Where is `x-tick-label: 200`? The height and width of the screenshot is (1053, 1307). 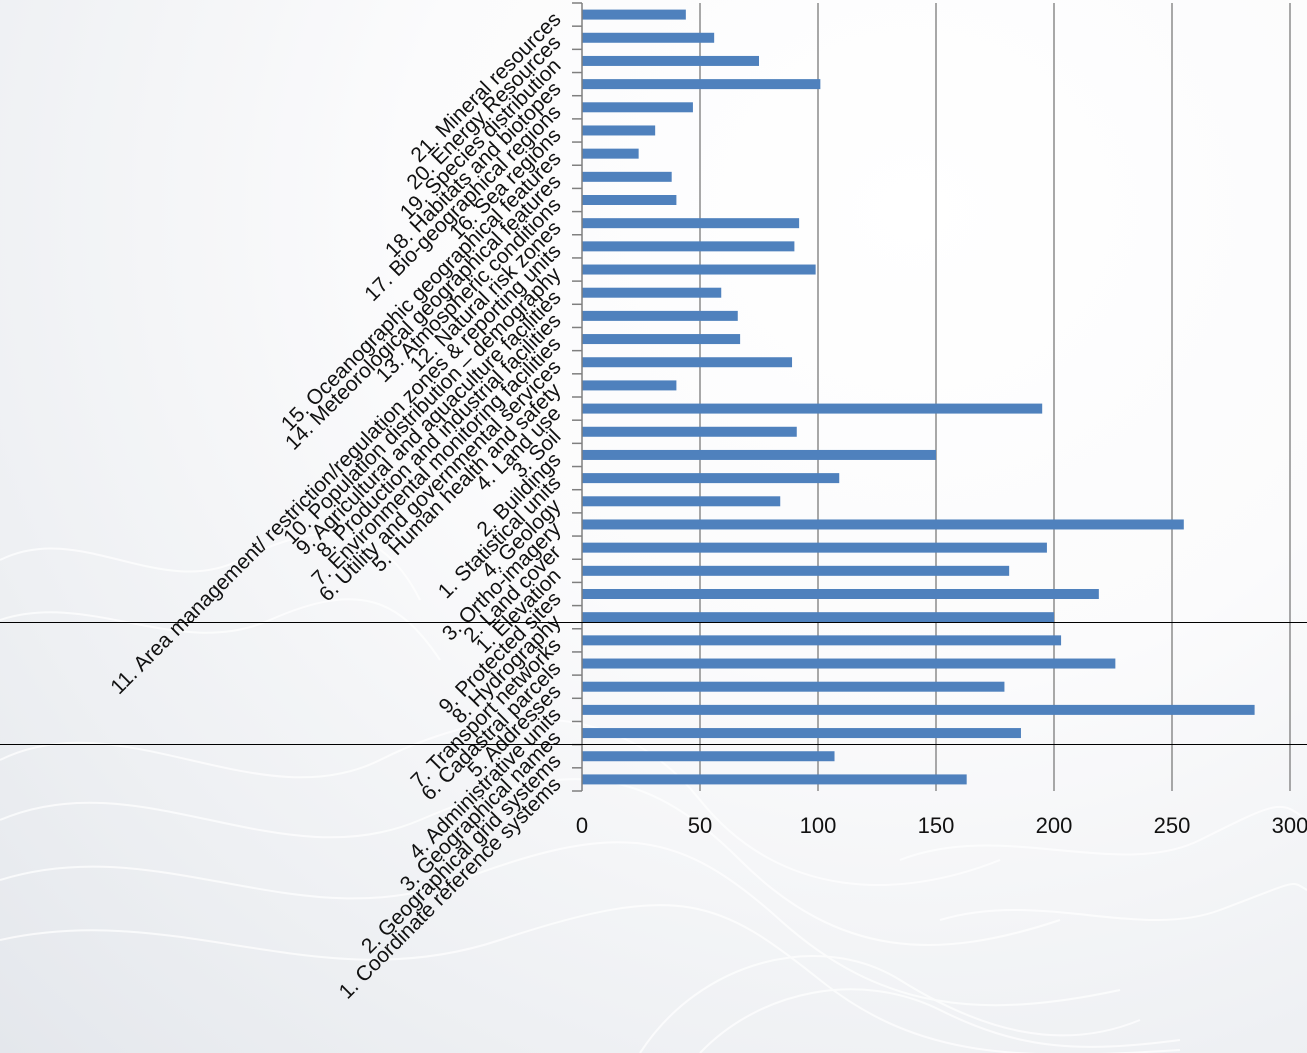
x-tick-label: 200 is located at coordinates (1054, 825).